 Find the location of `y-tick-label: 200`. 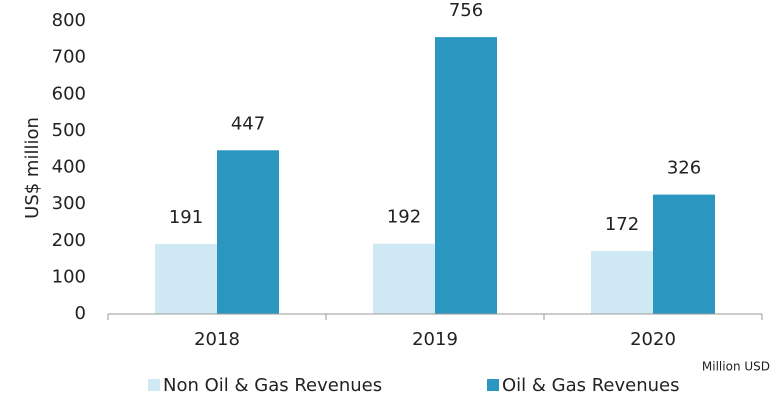

y-tick-label: 200 is located at coordinates (69, 240).